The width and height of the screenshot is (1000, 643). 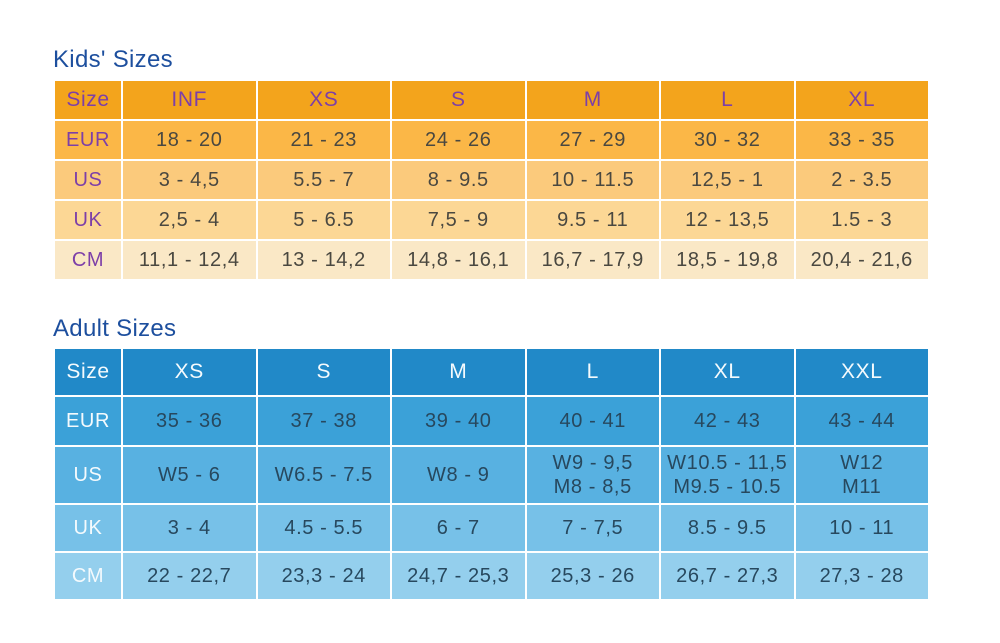 I want to click on cell: 11,1 - 12,4, so click(x=189, y=260).